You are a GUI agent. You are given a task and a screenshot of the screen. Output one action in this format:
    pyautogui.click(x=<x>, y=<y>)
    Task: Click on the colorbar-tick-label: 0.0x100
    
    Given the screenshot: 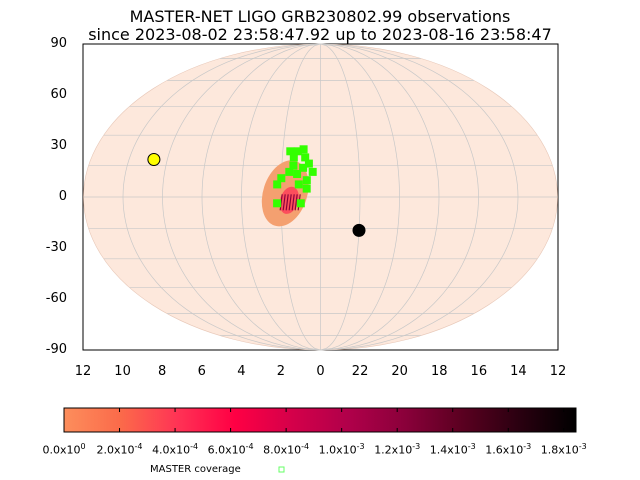 What is the action you would take?
    pyautogui.click(x=64, y=449)
    